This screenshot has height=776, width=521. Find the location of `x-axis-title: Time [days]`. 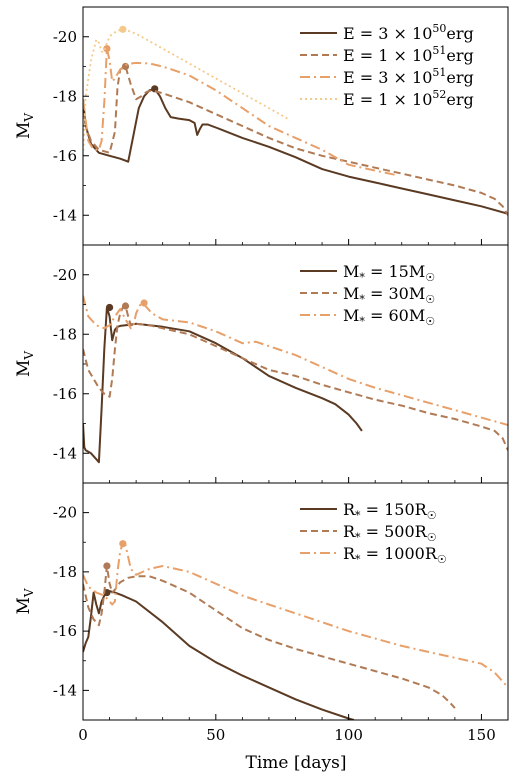

x-axis-title: Time [days] is located at coordinates (296, 763).